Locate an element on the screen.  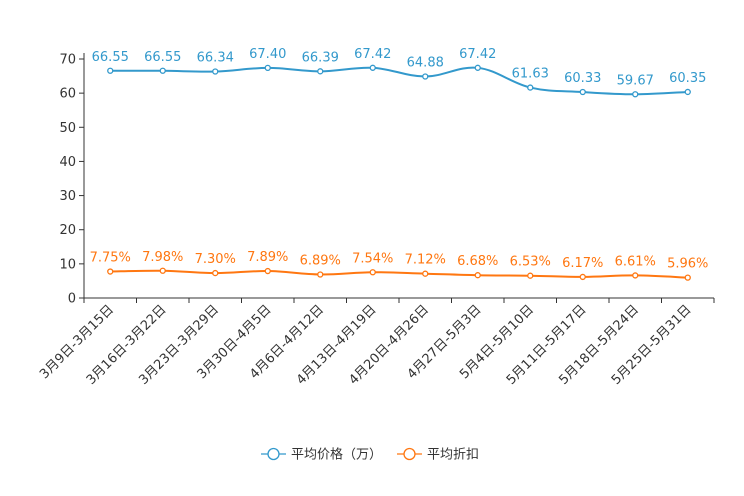
data-label: 5.96% is located at coordinates (687, 264).